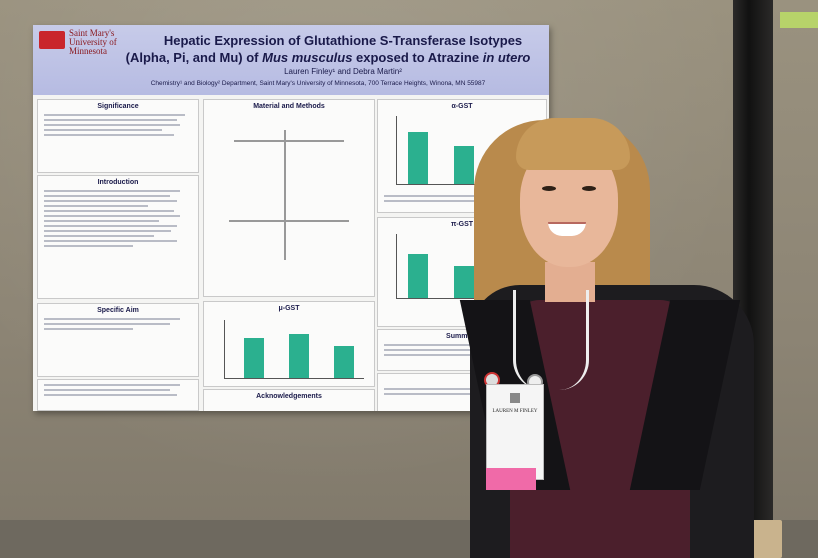 The image size is (818, 558). I want to click on green-tag, so click(799, 20).